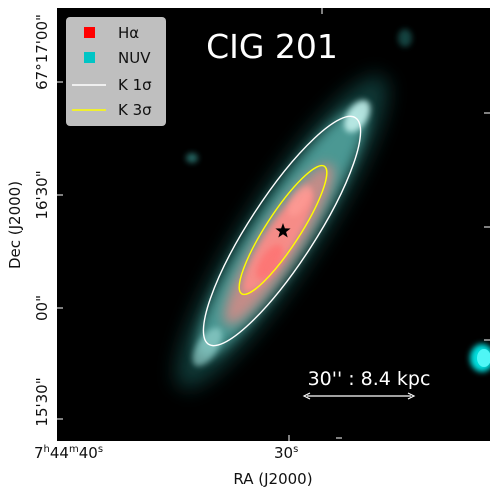 Image resolution: width=500 pixels, height=500 pixels. Describe the element at coordinates (135, 85) in the screenshot. I see `legend-label-k1: K 1σ` at that location.